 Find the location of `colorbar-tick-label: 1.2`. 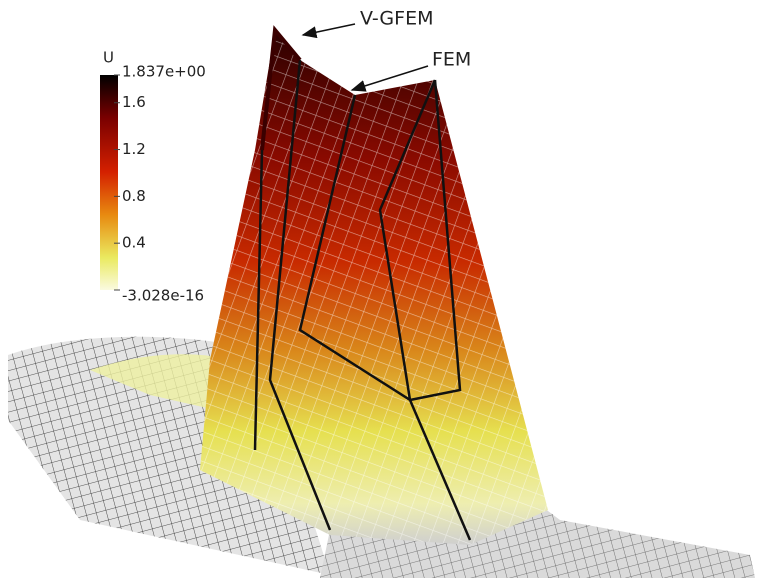

colorbar-tick-label: 1.2 is located at coordinates (134, 149).